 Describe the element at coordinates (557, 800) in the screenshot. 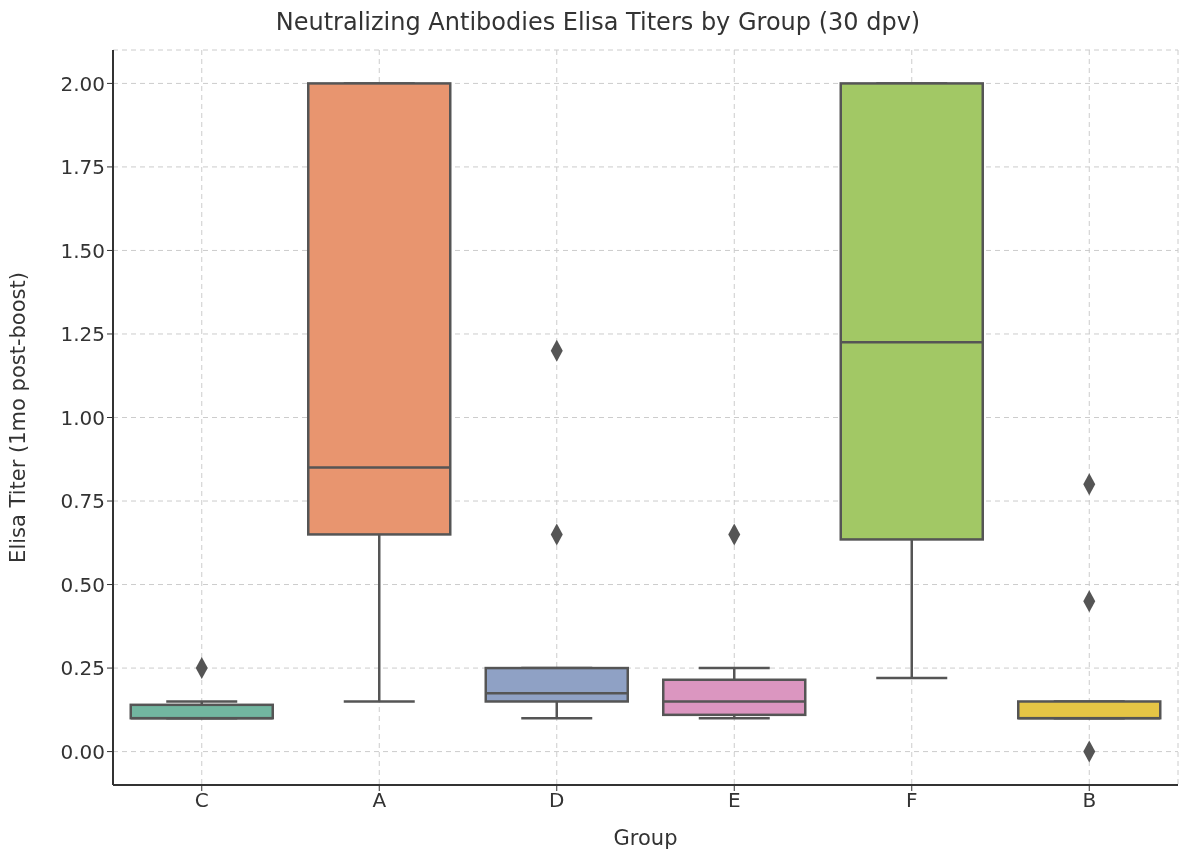

I see `x-tick-label: D` at that location.